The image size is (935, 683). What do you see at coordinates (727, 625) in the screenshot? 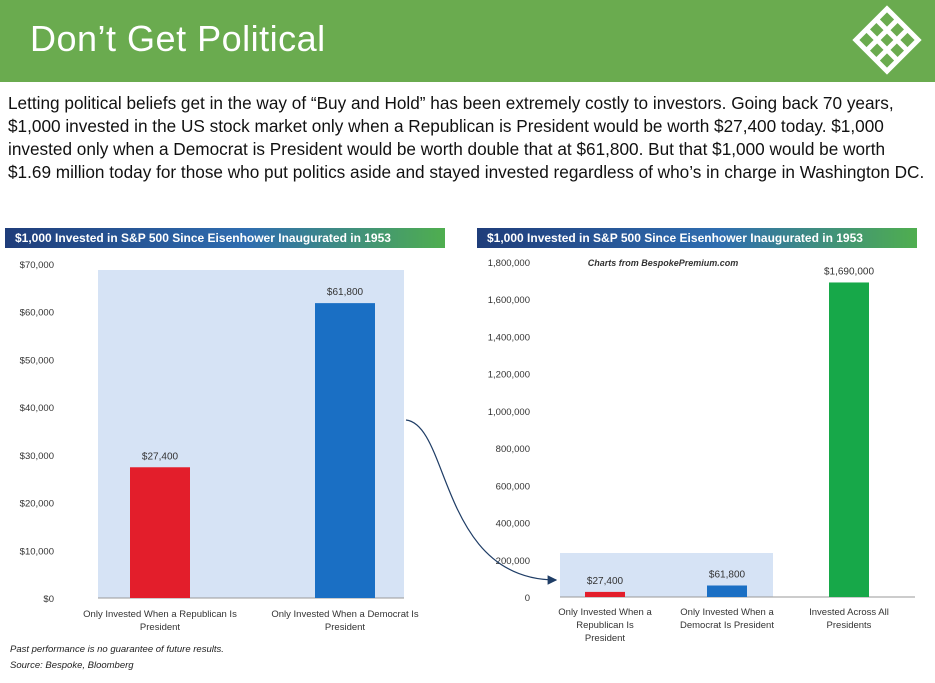
I see `right-category-label: Democrat Is President` at bounding box center [727, 625].